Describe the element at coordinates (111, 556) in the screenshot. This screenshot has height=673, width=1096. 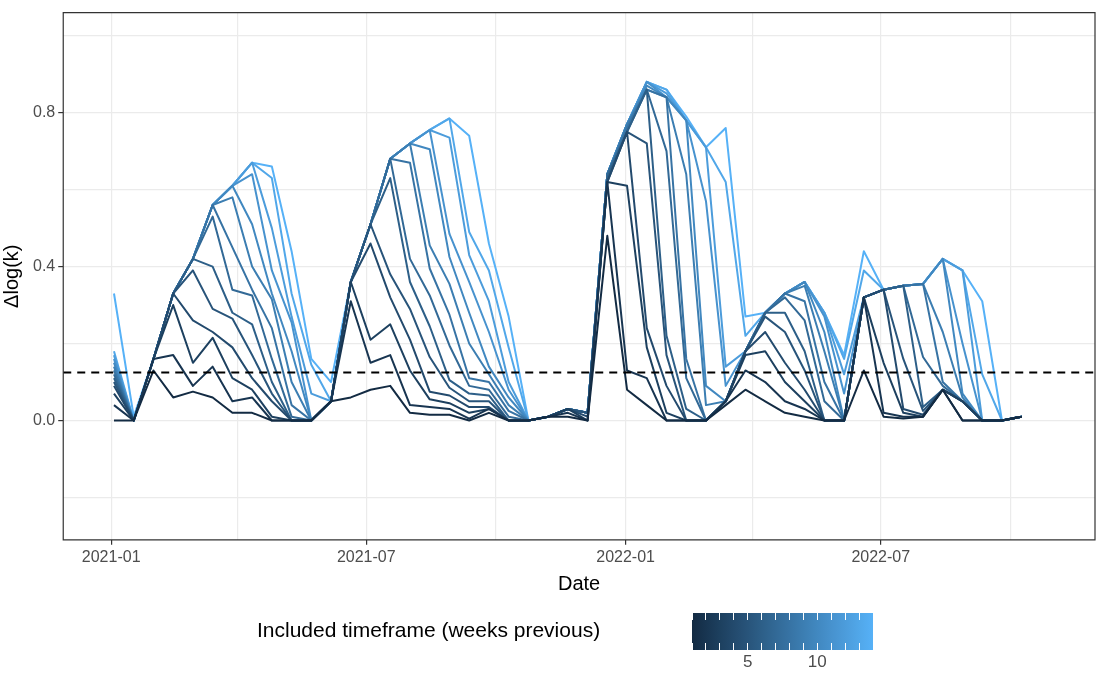
I see `x-tick-label: 2021-01` at that location.